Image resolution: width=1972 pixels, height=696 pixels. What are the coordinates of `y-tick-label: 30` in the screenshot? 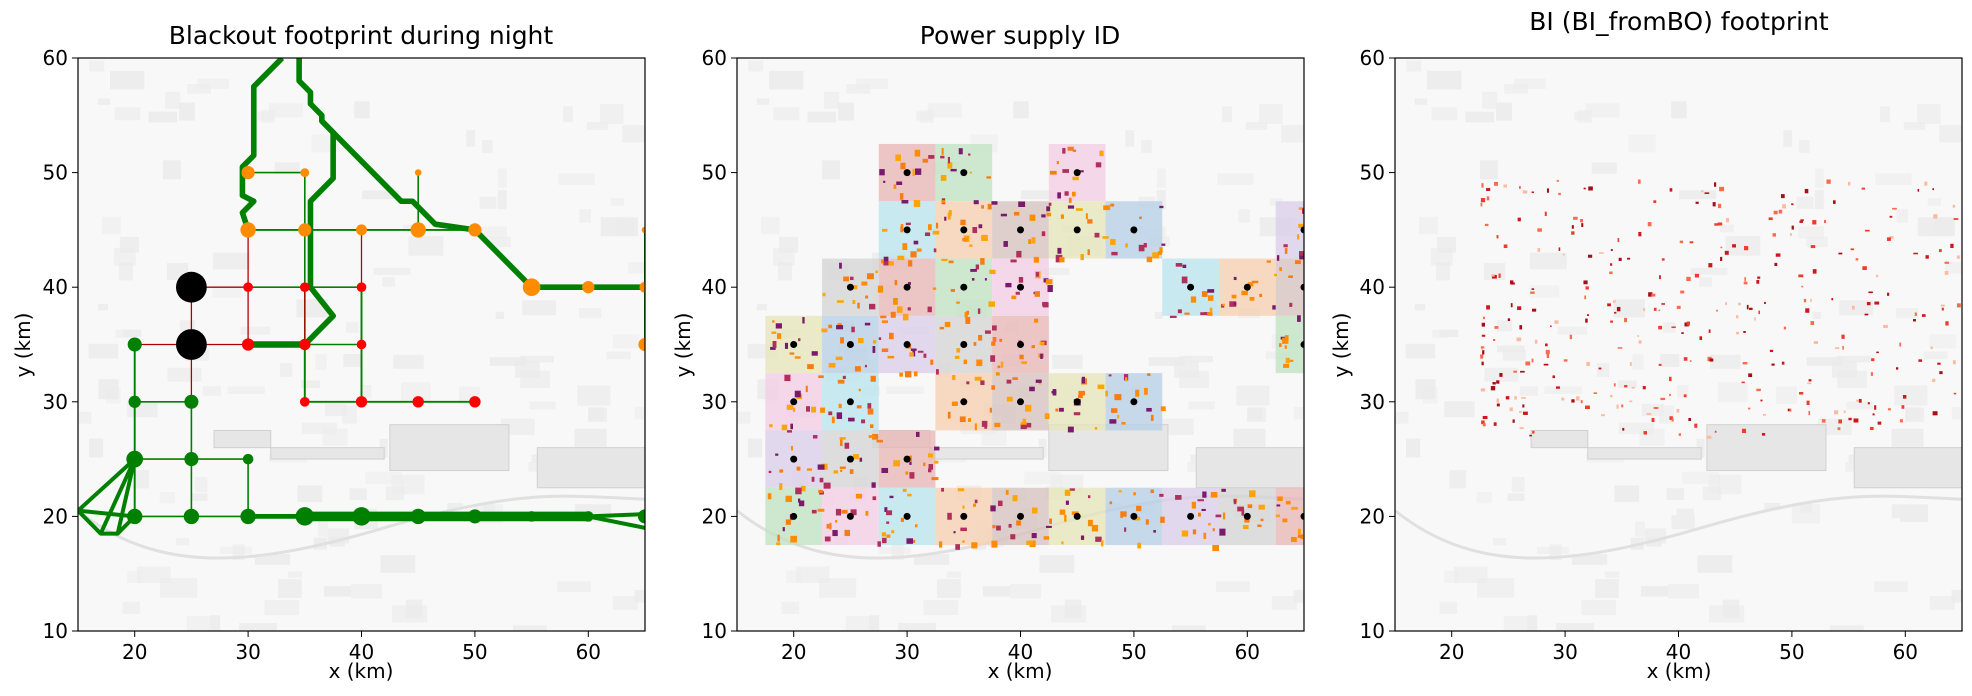 It's located at (1372, 402).